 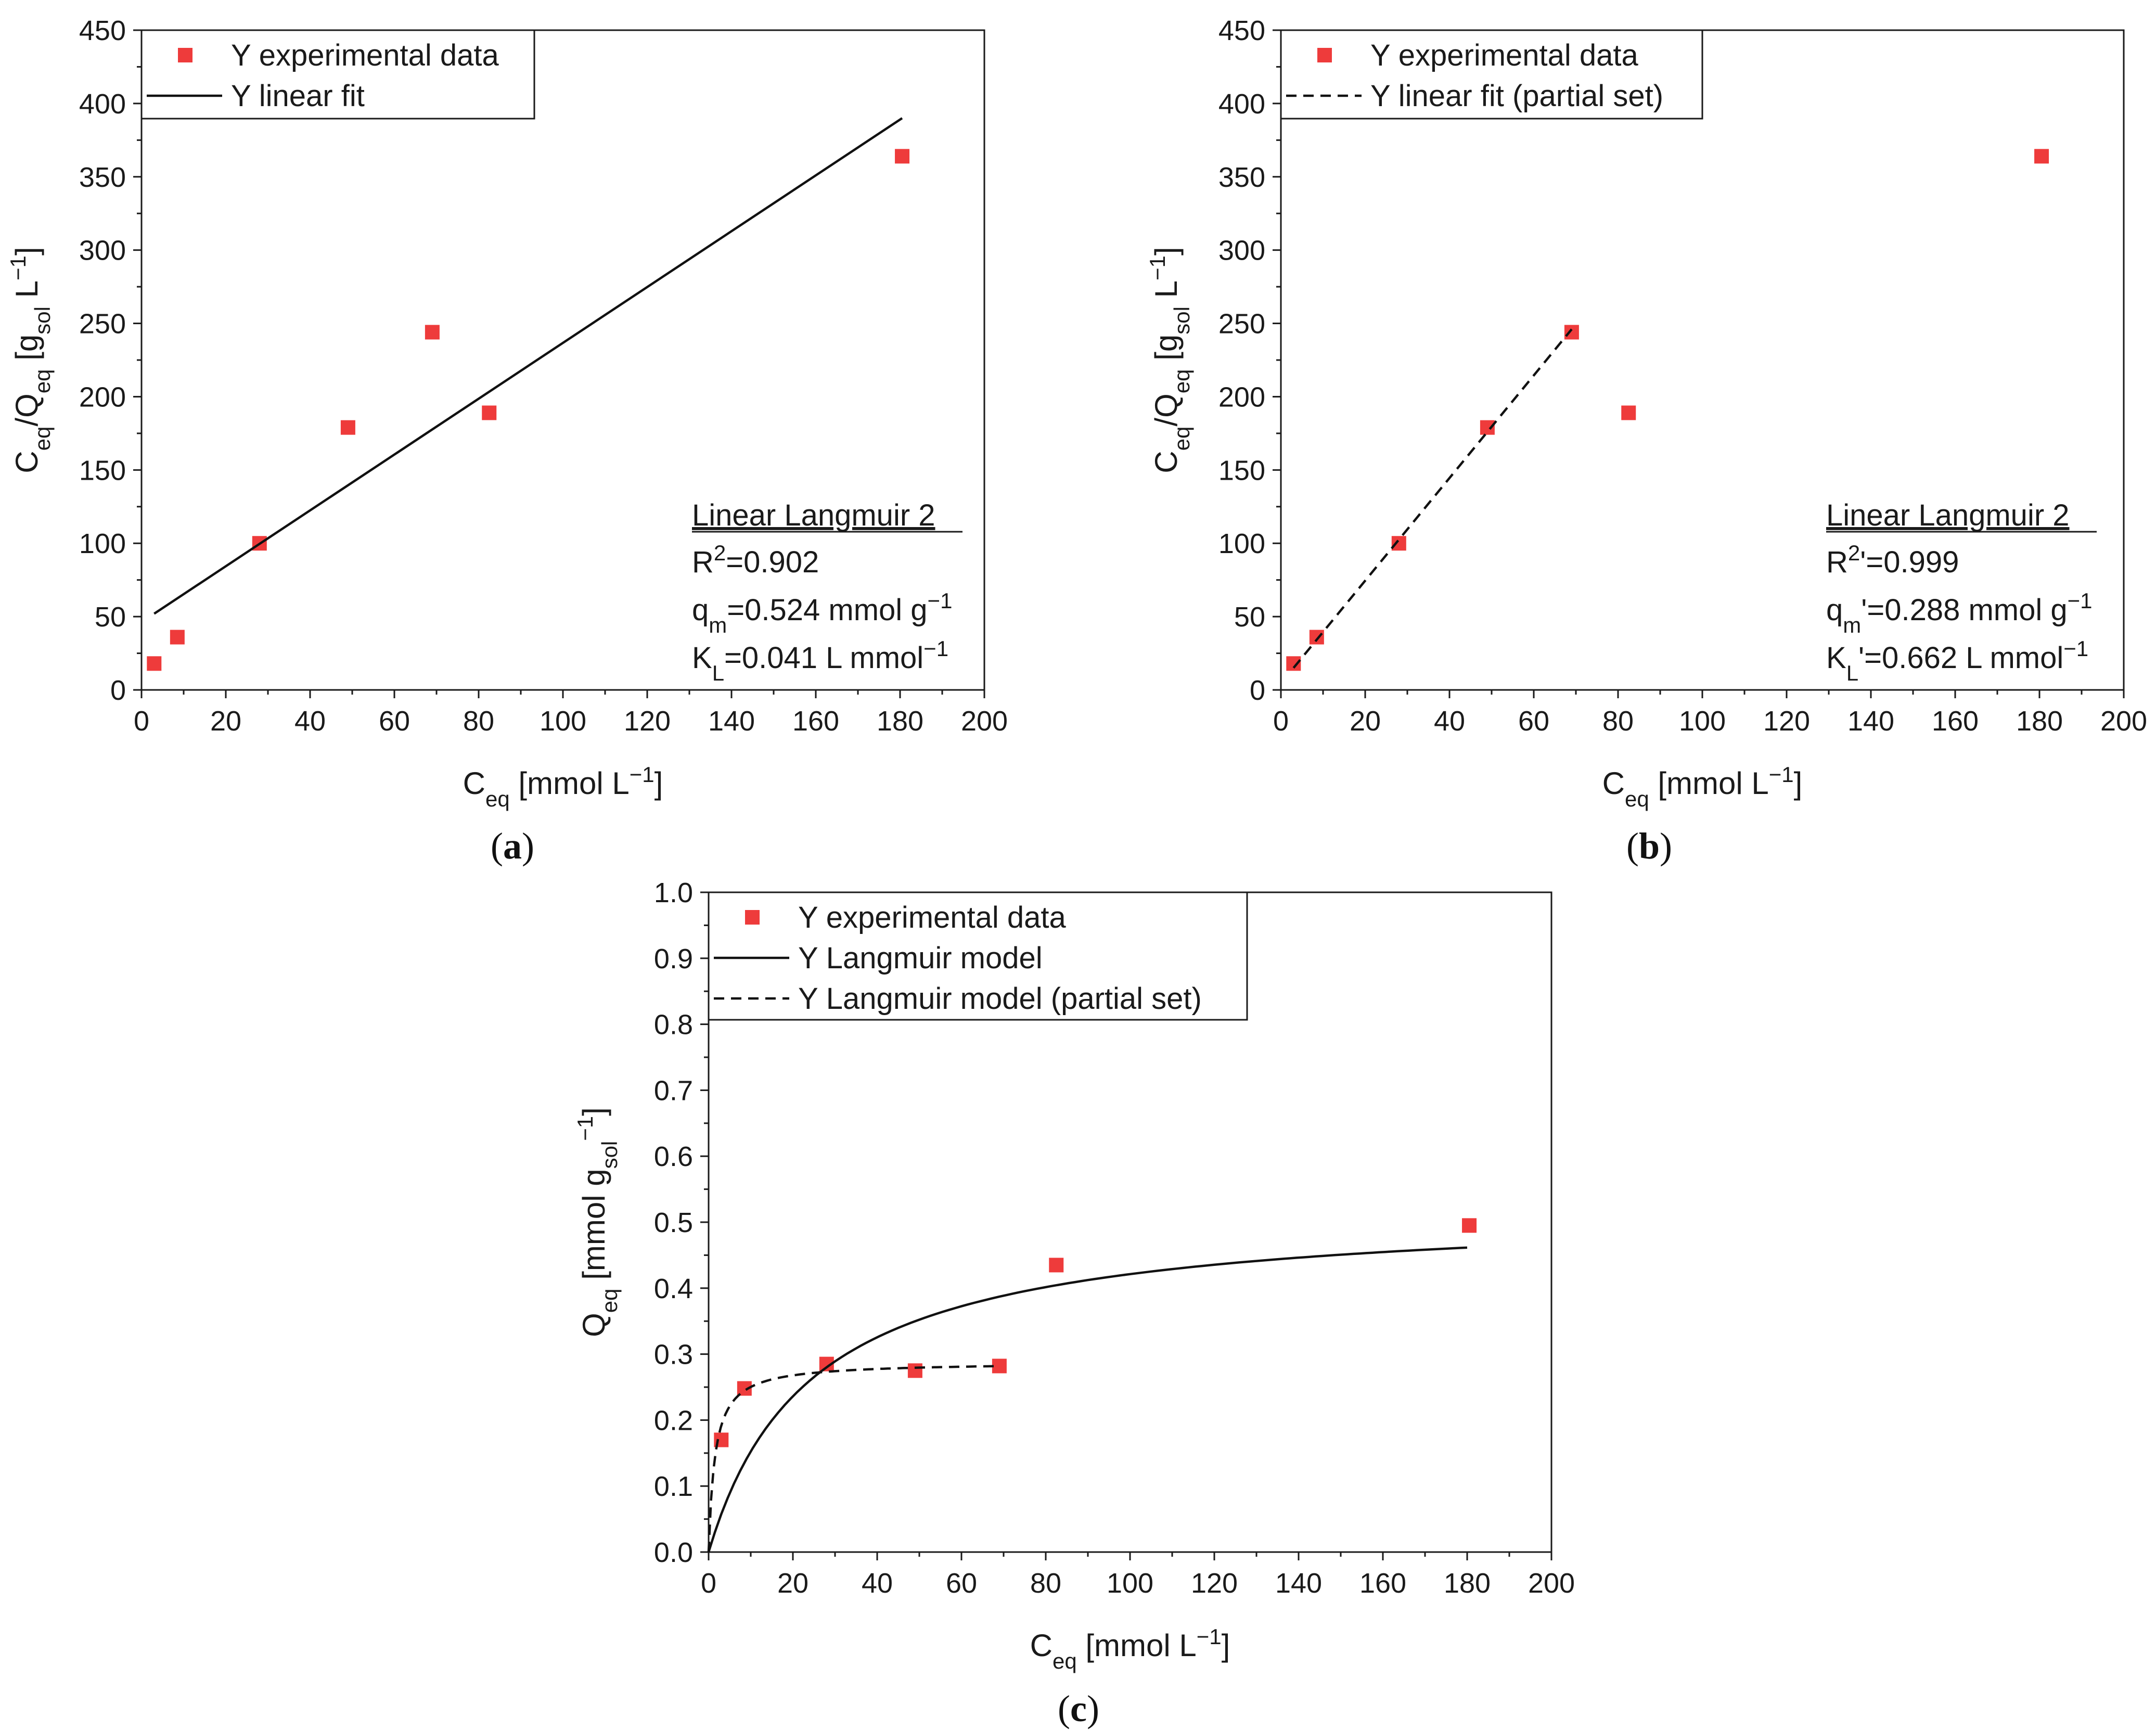 What do you see at coordinates (1432, 498) in the screenshot?
I see `fit-line-dashed` at bounding box center [1432, 498].